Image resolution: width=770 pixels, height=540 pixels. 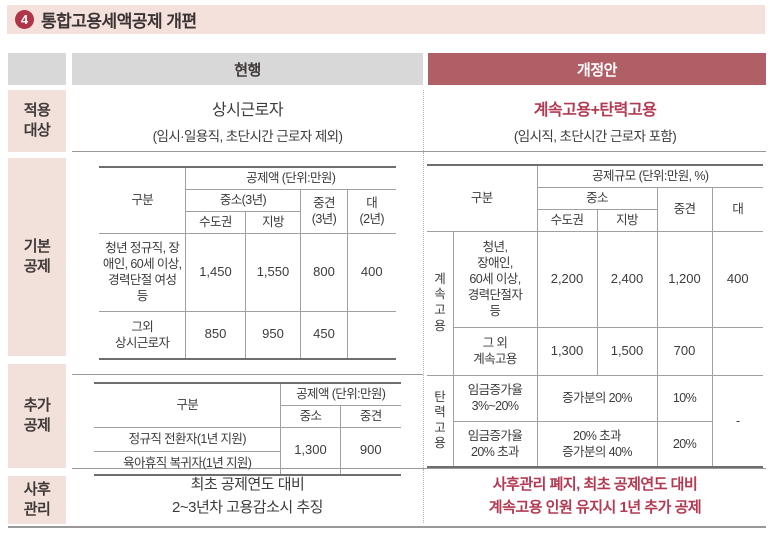 I want to click on flexible-large-value: -, so click(x=737, y=421).